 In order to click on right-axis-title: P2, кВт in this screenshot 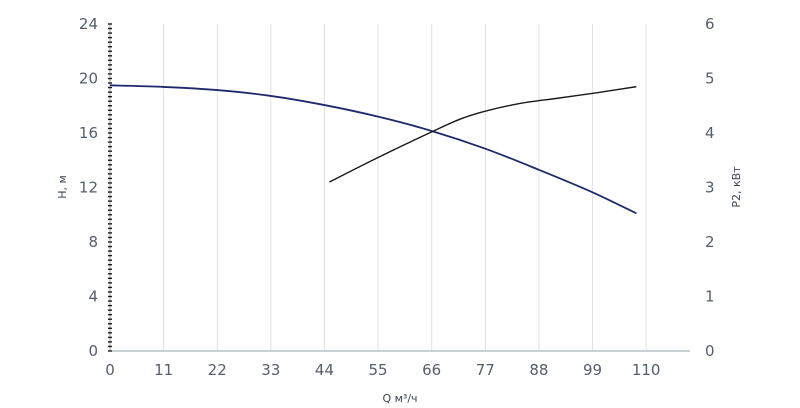, I will do `click(736, 187)`.